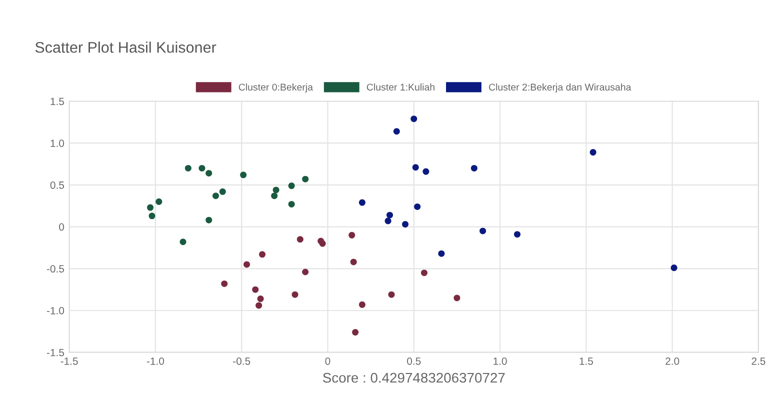 The image size is (770, 405). Describe the element at coordinates (55, 269) in the screenshot. I see `y-tick-label: -0.5` at that location.